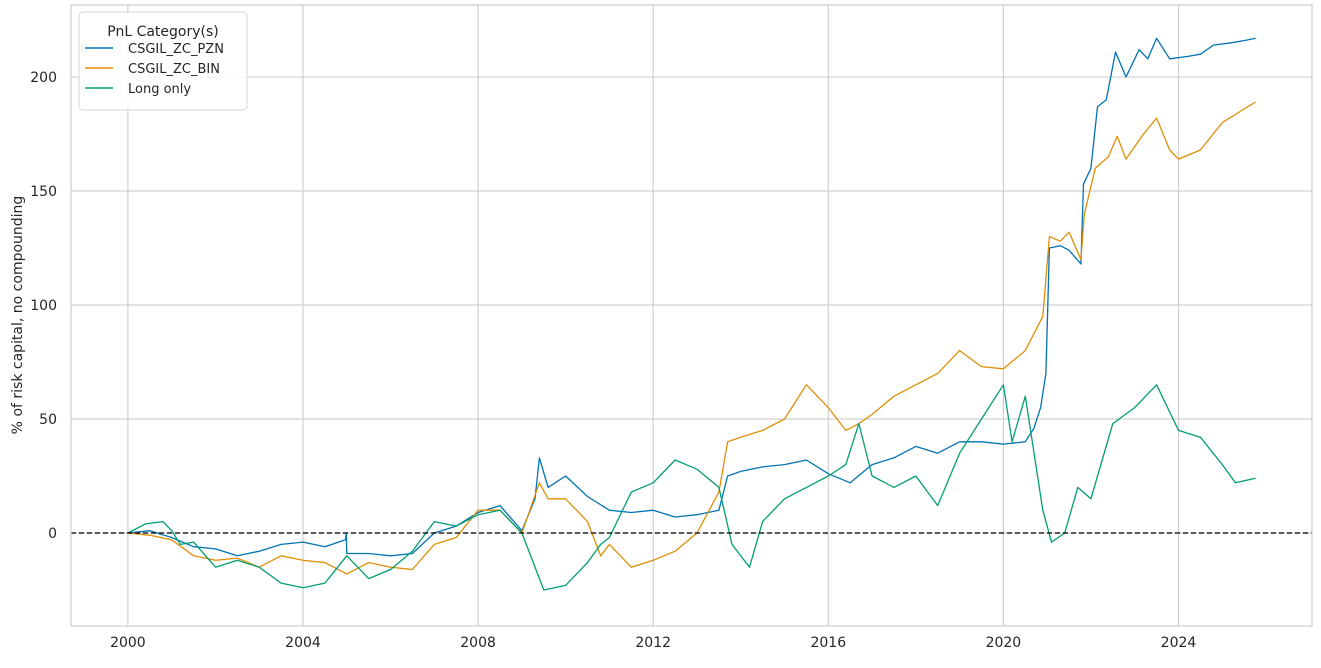 This screenshot has height=668, width=1321. I want to click on x-tick-label: 2004, so click(303, 643).